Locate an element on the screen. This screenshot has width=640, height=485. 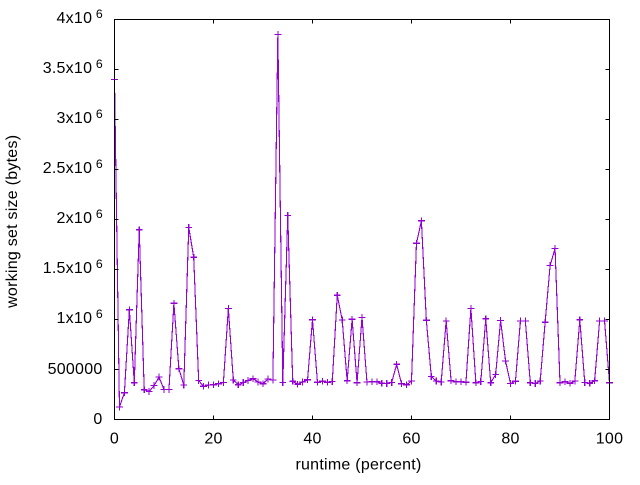
svg-text: 4x10 6 is located at coordinates (80, 17).